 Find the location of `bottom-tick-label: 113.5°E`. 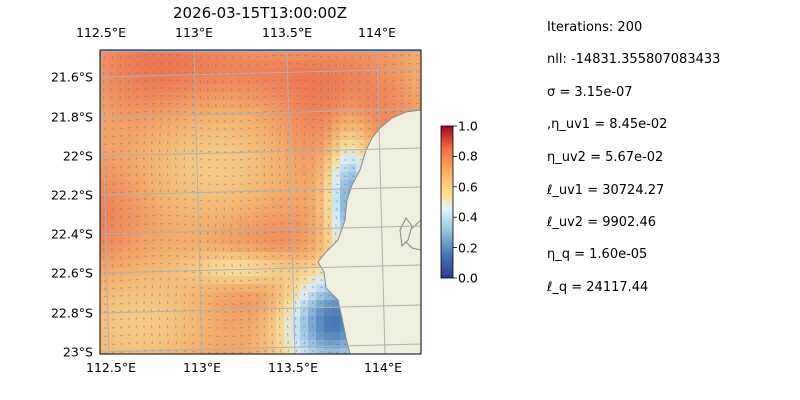

bottom-tick-label: 113.5°E is located at coordinates (293, 367).